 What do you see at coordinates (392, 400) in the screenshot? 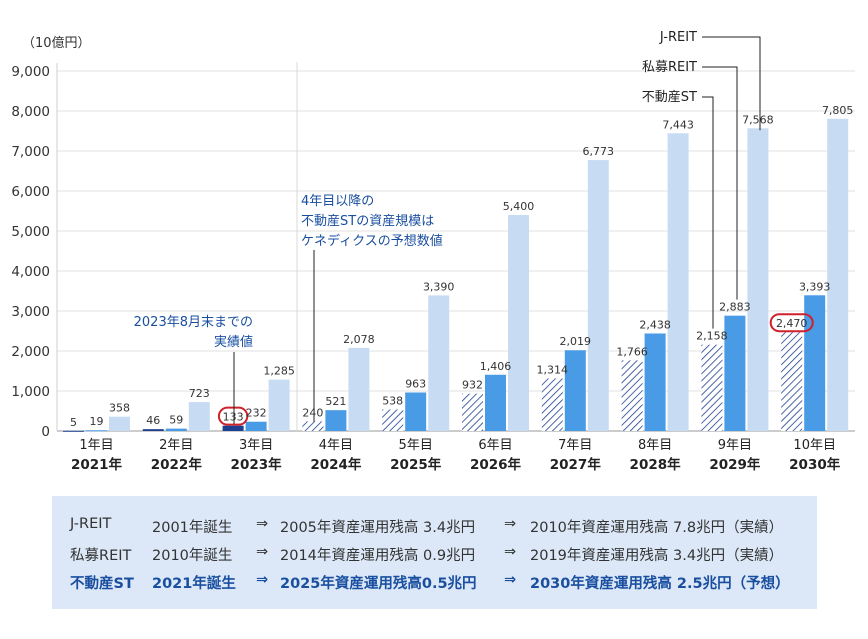
I see `data-label-st: 538` at bounding box center [392, 400].